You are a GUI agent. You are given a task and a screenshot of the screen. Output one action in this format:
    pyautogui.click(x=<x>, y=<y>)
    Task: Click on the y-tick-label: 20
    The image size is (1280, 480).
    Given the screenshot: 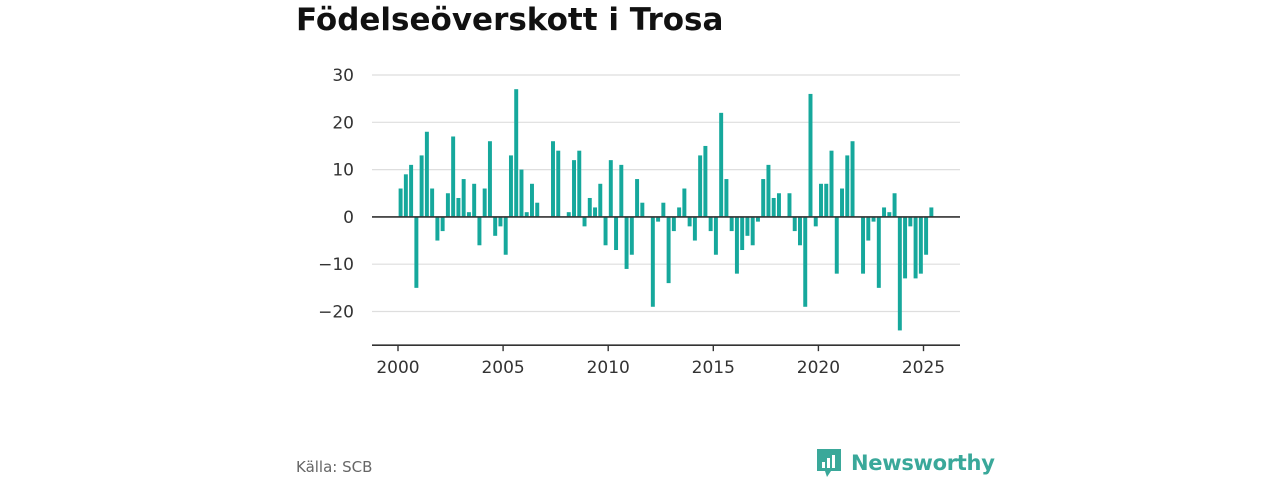 What is the action you would take?
    pyautogui.click(x=343, y=123)
    